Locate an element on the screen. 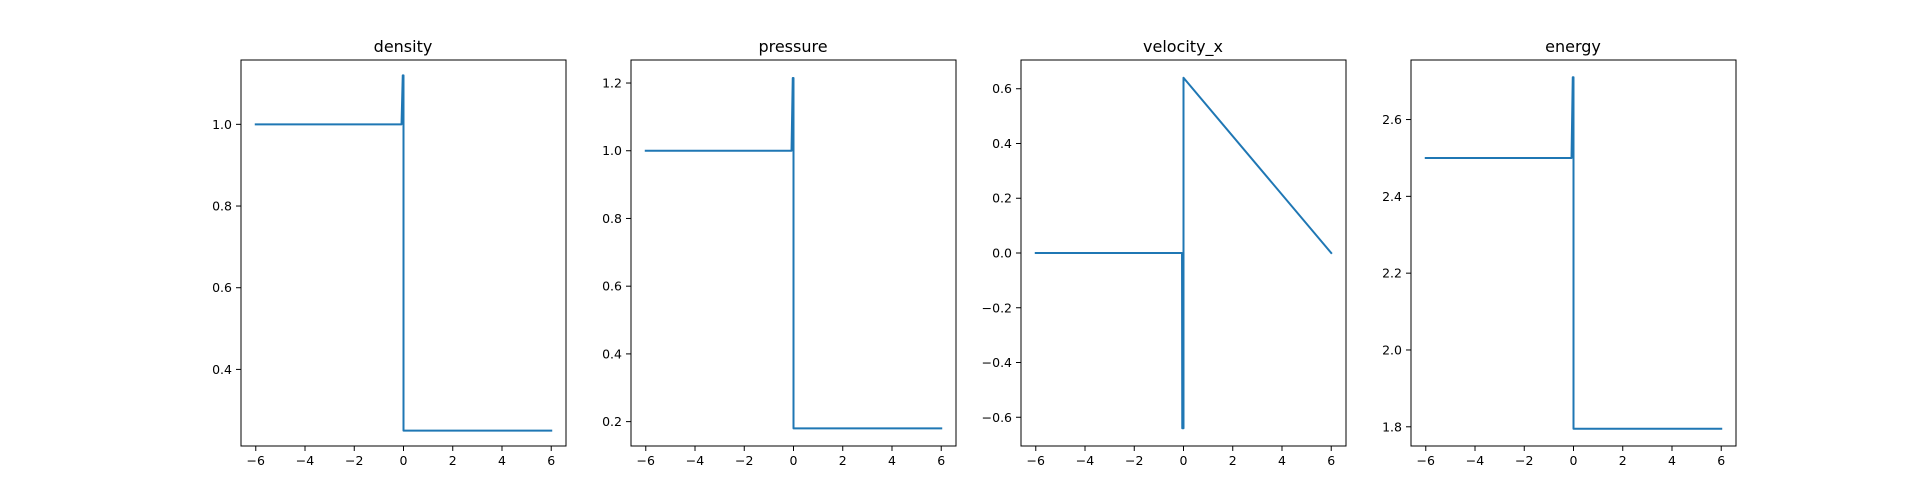 The height and width of the screenshot is (500, 1923). energy-x-tick-label: 2 is located at coordinates (1623, 460).